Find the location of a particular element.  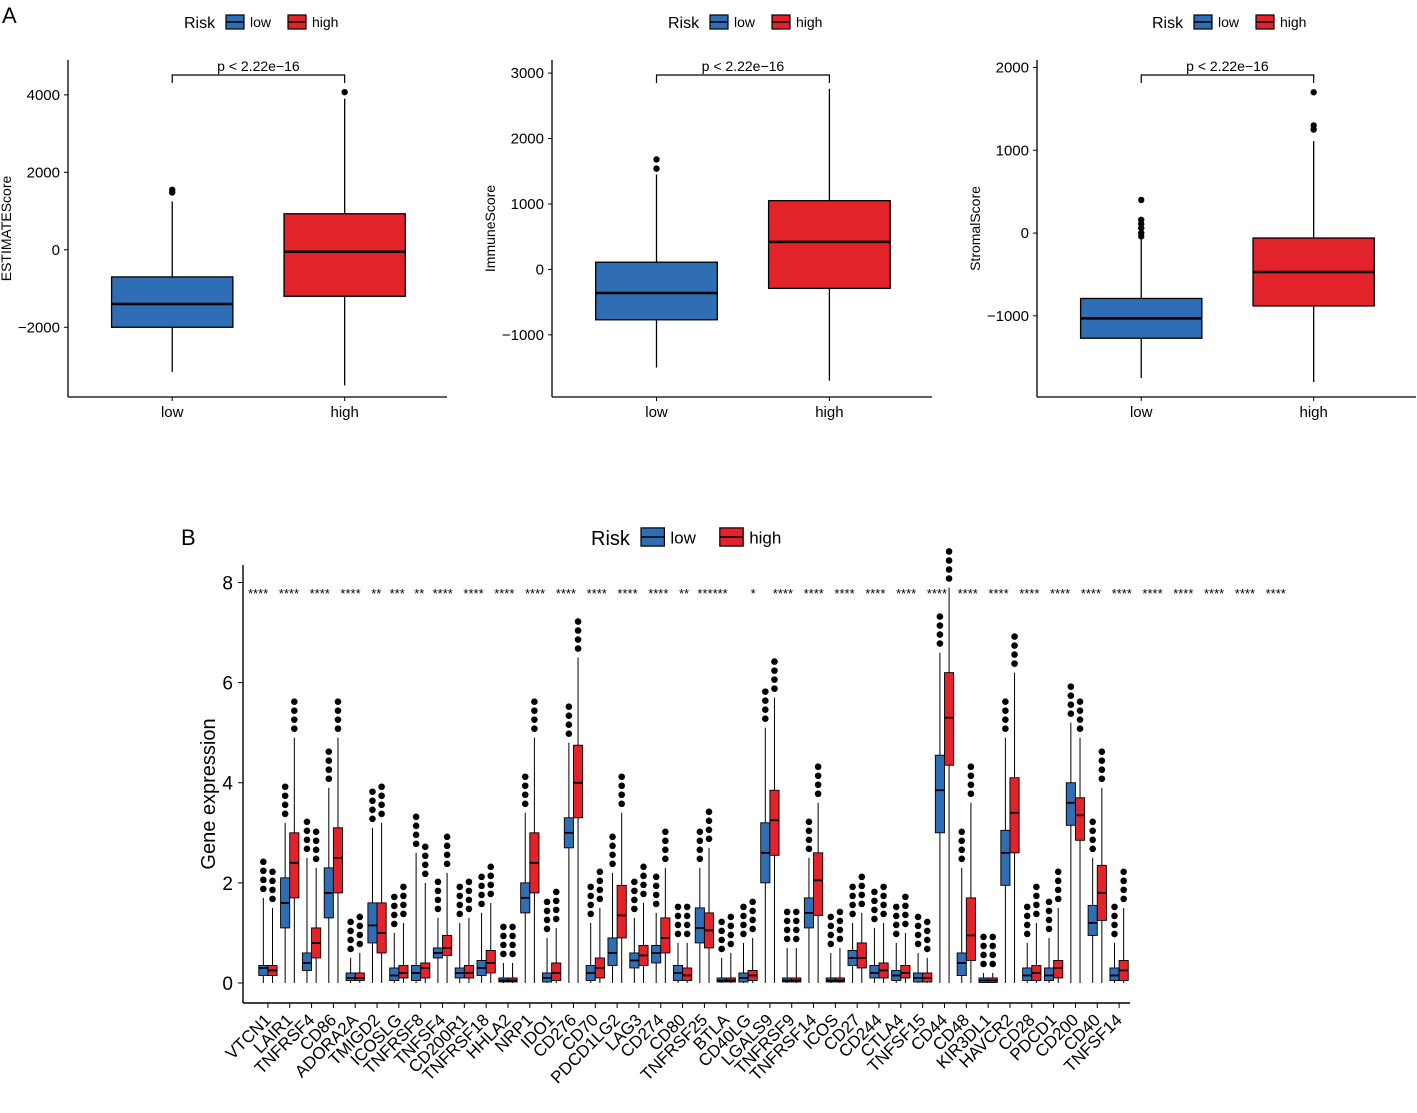

significance-bracket is located at coordinates (742, 78).